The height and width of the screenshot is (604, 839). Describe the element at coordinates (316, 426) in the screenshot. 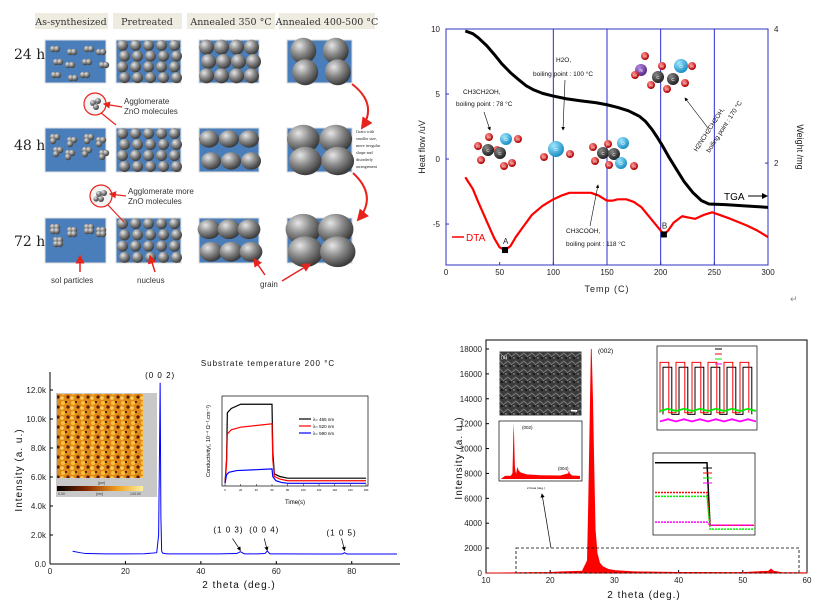

I see `inset-legend: λ= 465 nm λ= 520 nm λ= 590 nm` at that location.